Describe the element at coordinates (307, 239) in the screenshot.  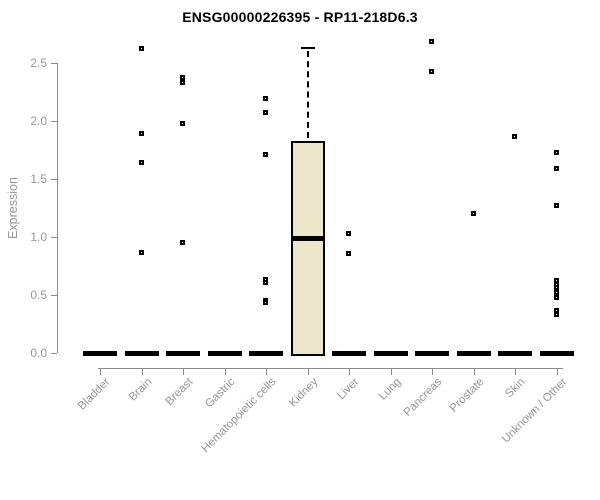
I see `median-line` at that location.